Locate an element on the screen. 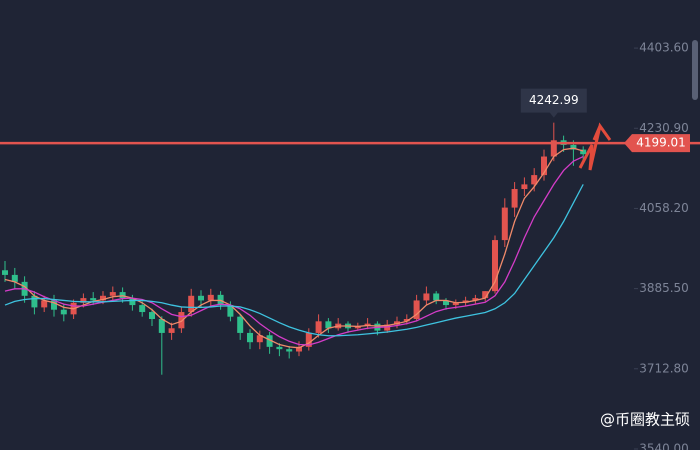 The width and height of the screenshot is (700, 450). price-label-box is located at coordinates (657, 143).